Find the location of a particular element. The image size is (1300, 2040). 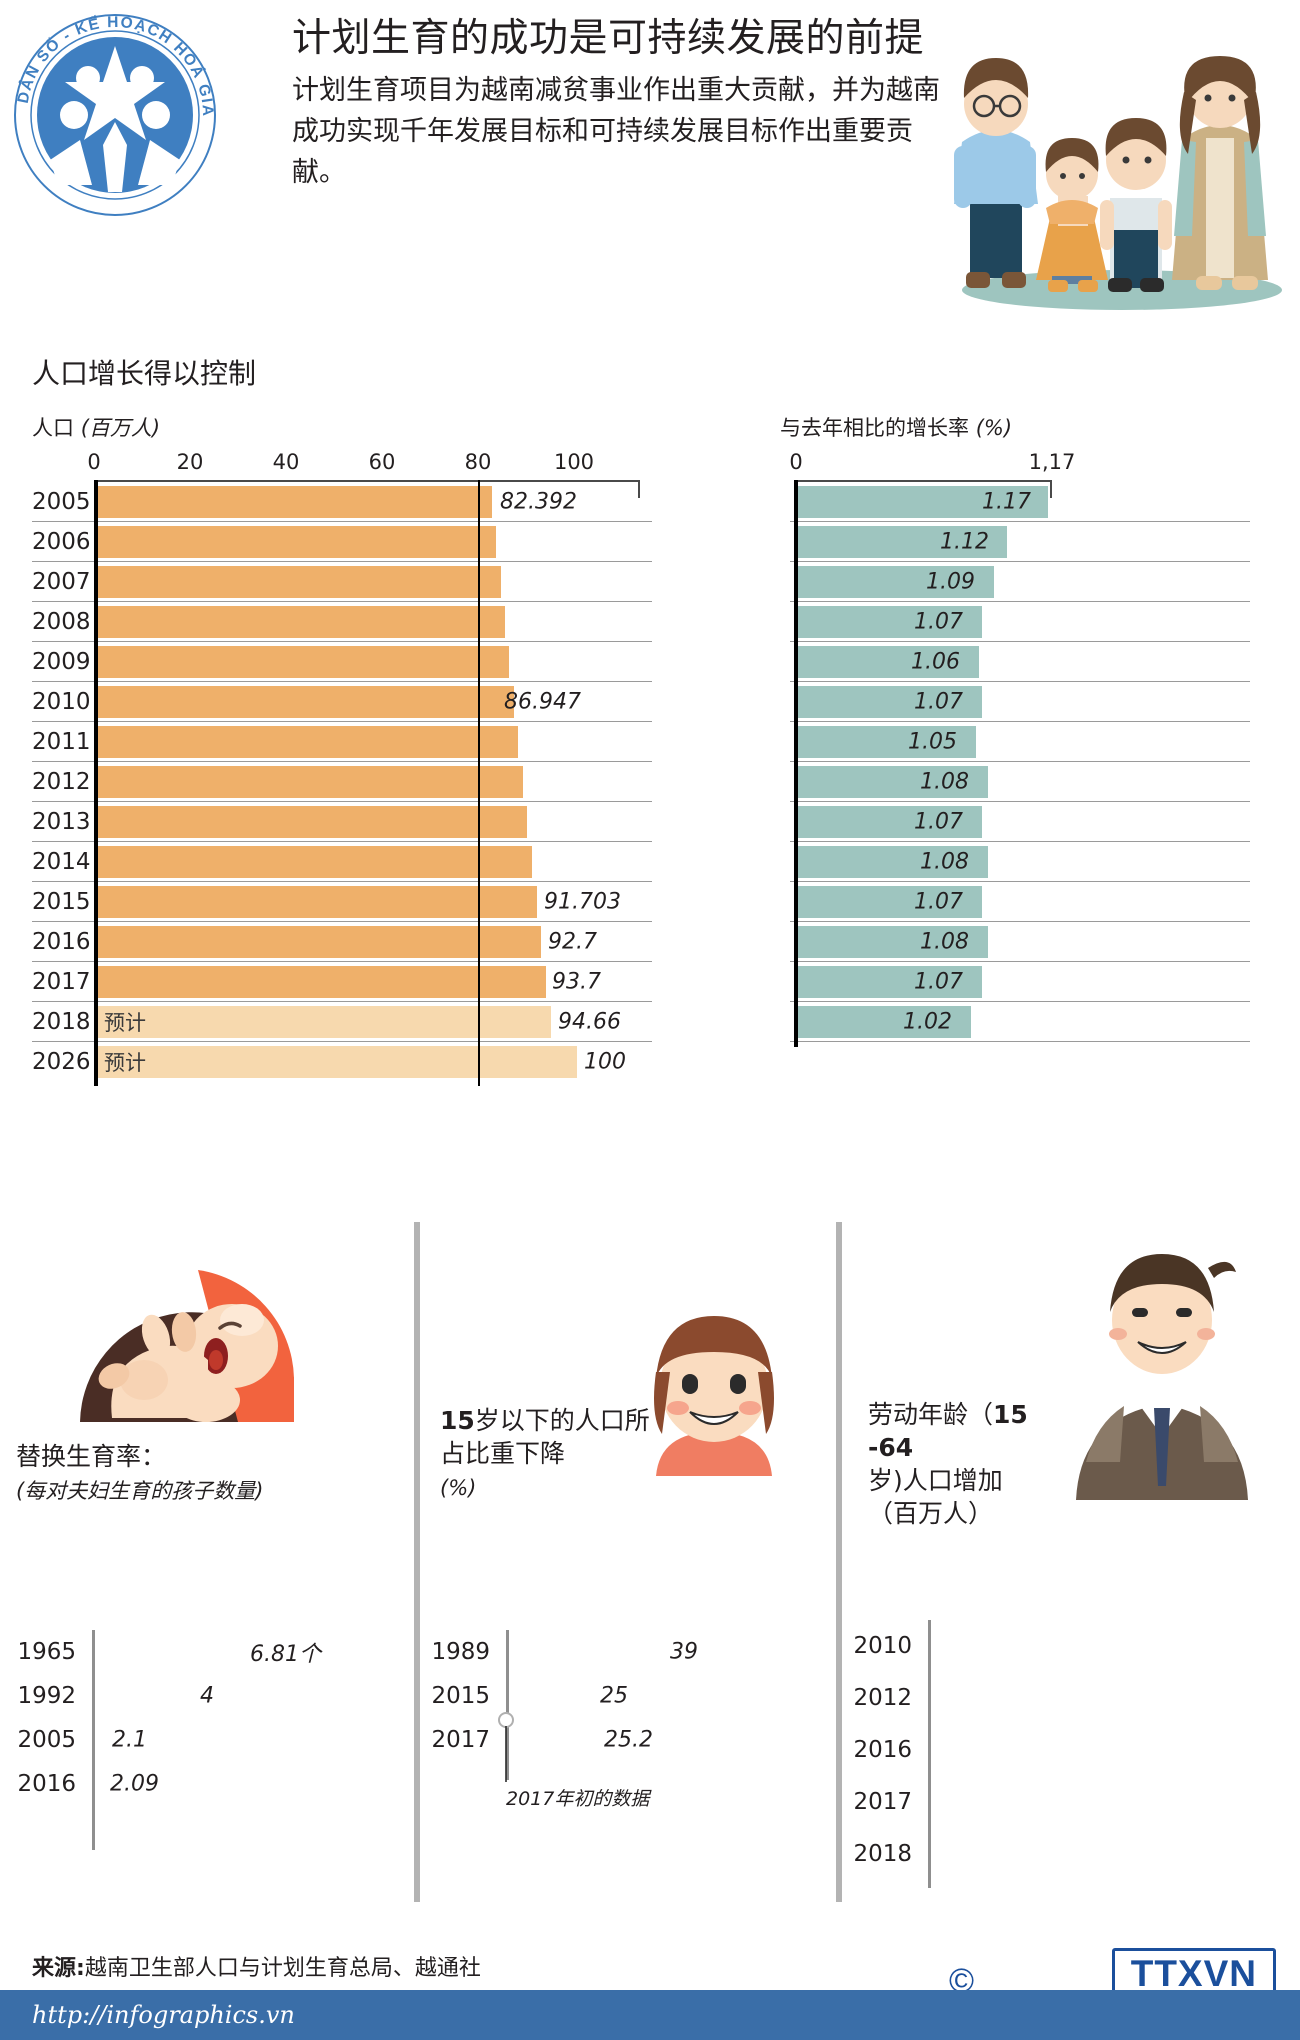

xtick: 80 is located at coordinates (478, 462).